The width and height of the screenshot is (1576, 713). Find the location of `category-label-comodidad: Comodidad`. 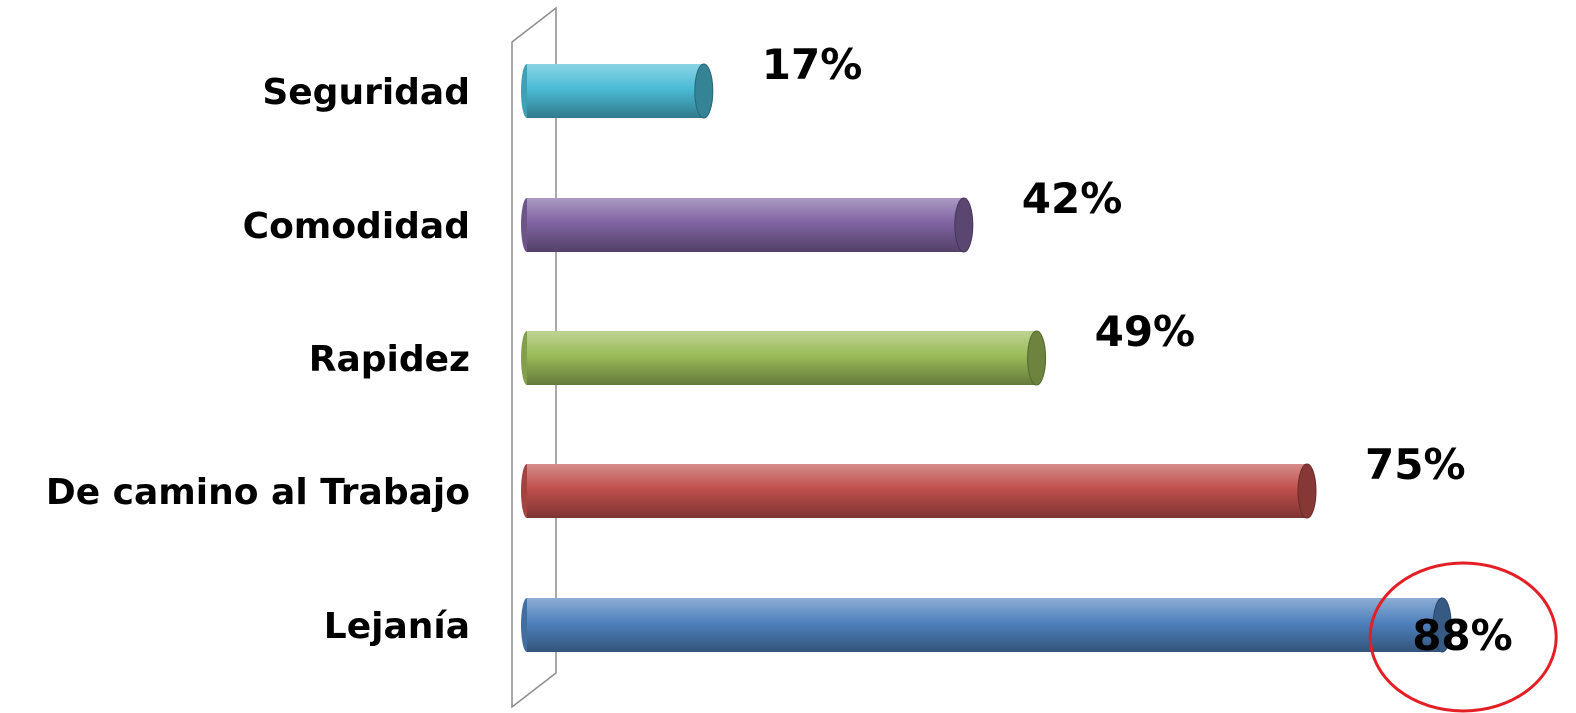

category-label-comodidad: Comodidad is located at coordinates (356, 226).